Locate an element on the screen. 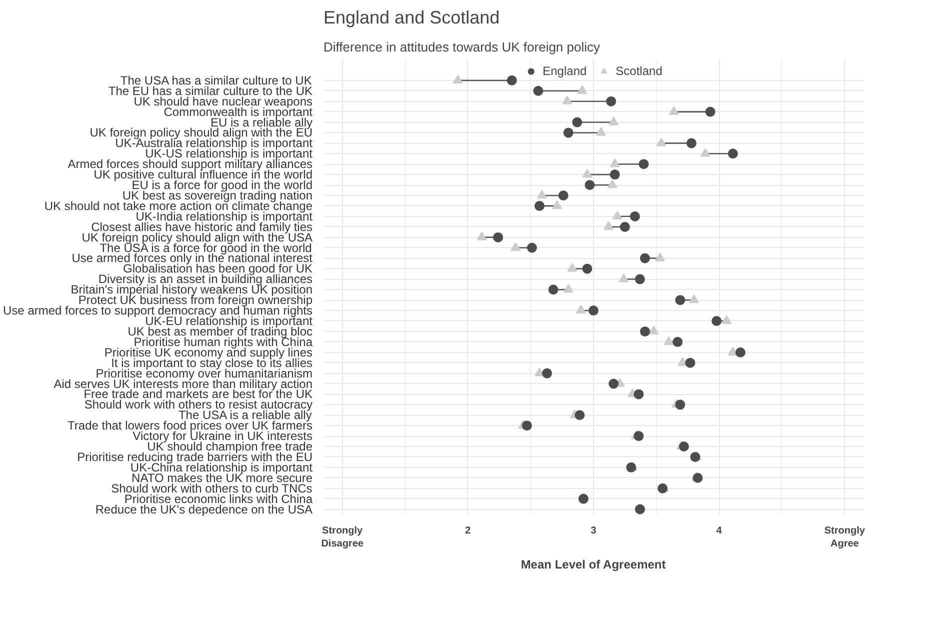 Image resolution: width=937 pixels, height=635 pixels. x-tick-label: Strongly Disagree is located at coordinates (342, 538).